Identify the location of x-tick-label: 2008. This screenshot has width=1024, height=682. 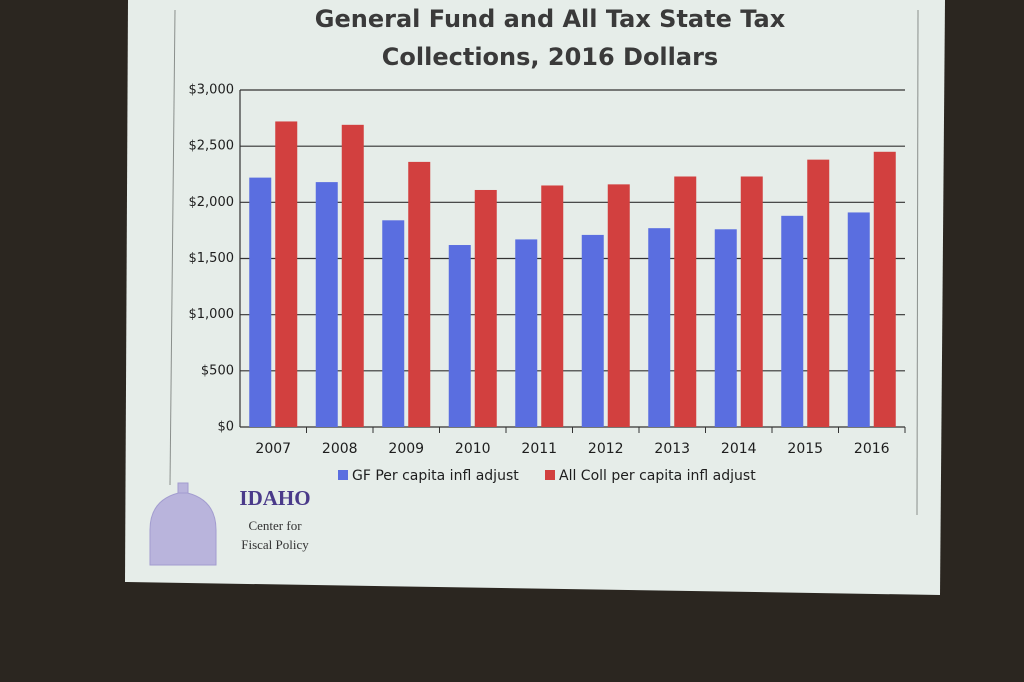
(340, 449).